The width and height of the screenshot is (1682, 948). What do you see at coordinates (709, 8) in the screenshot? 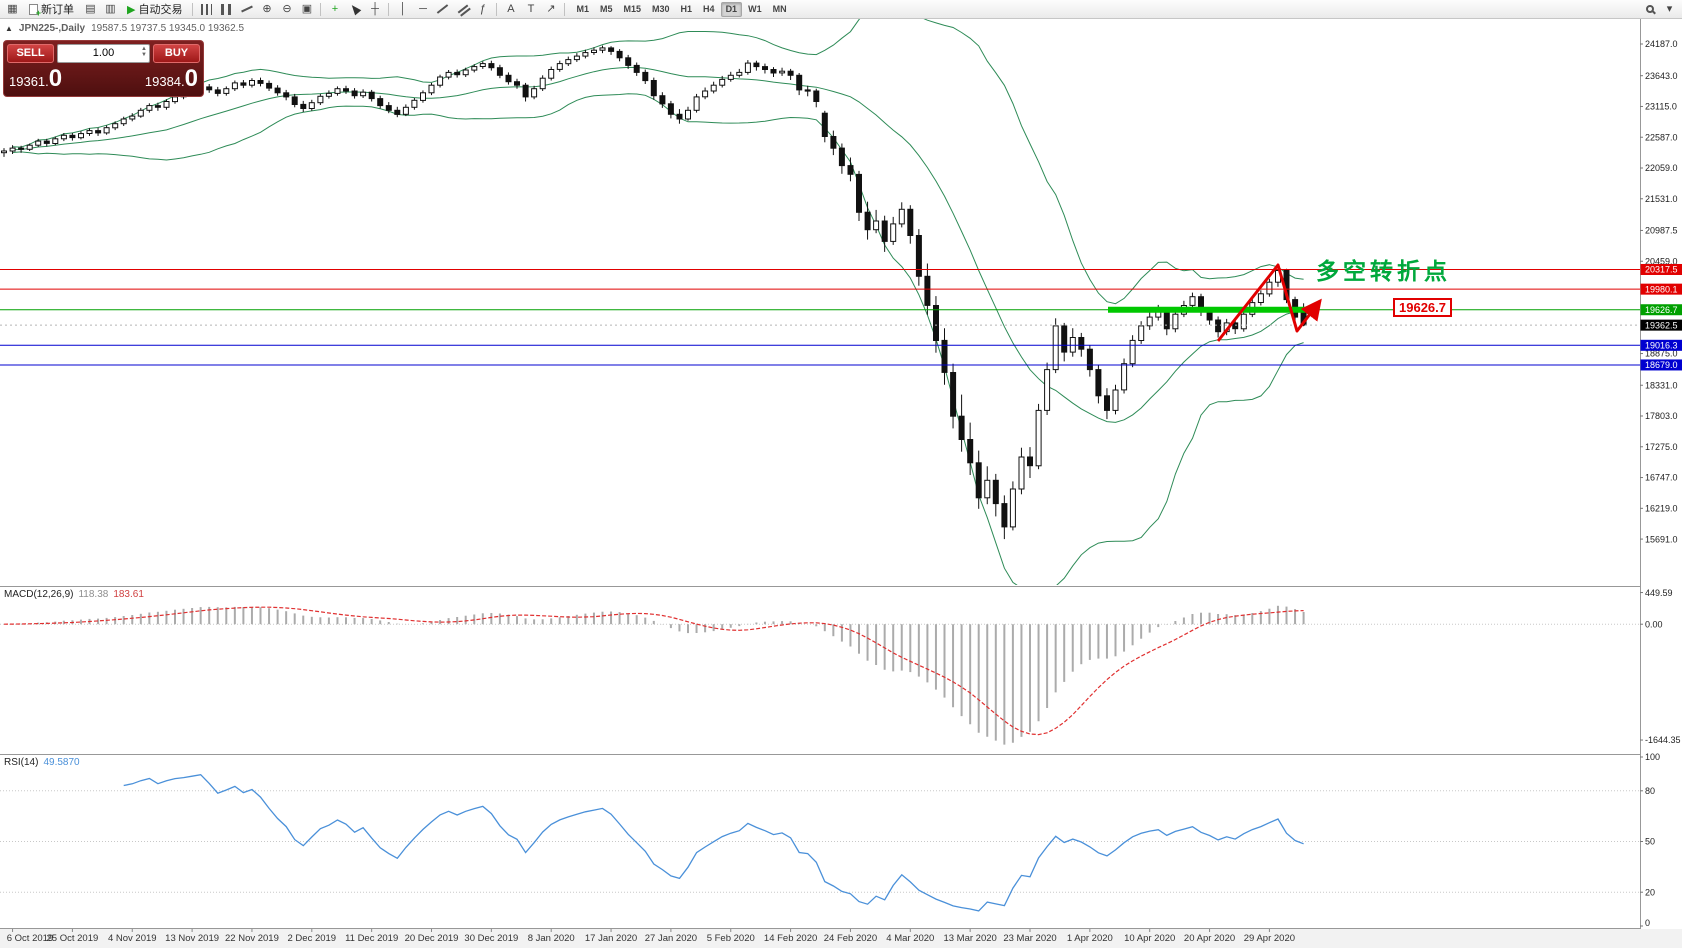
I see `timeframe-h4: H4` at bounding box center [709, 8].